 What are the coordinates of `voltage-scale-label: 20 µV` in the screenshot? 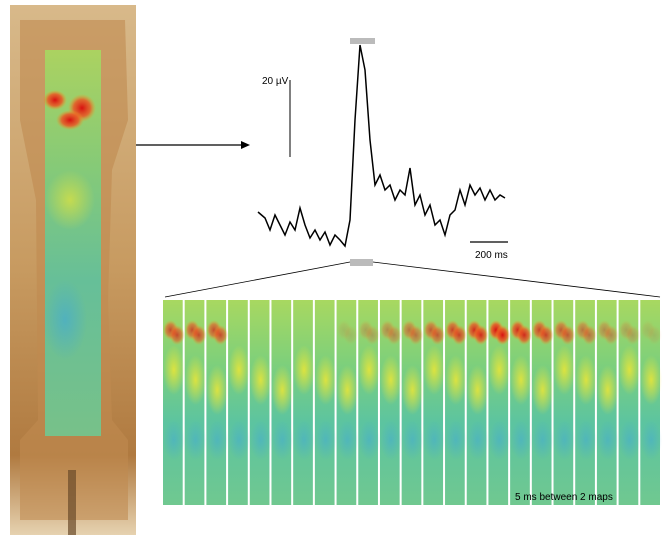 It's located at (275, 81).